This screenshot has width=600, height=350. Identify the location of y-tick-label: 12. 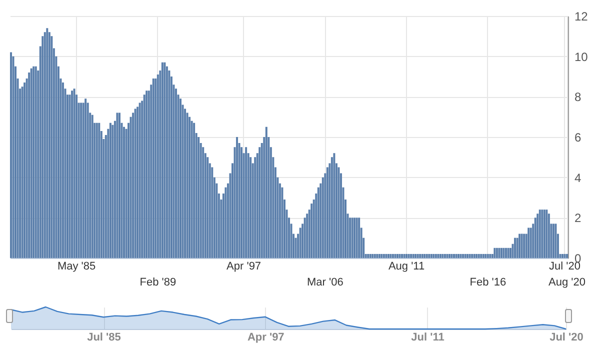
(581, 17).